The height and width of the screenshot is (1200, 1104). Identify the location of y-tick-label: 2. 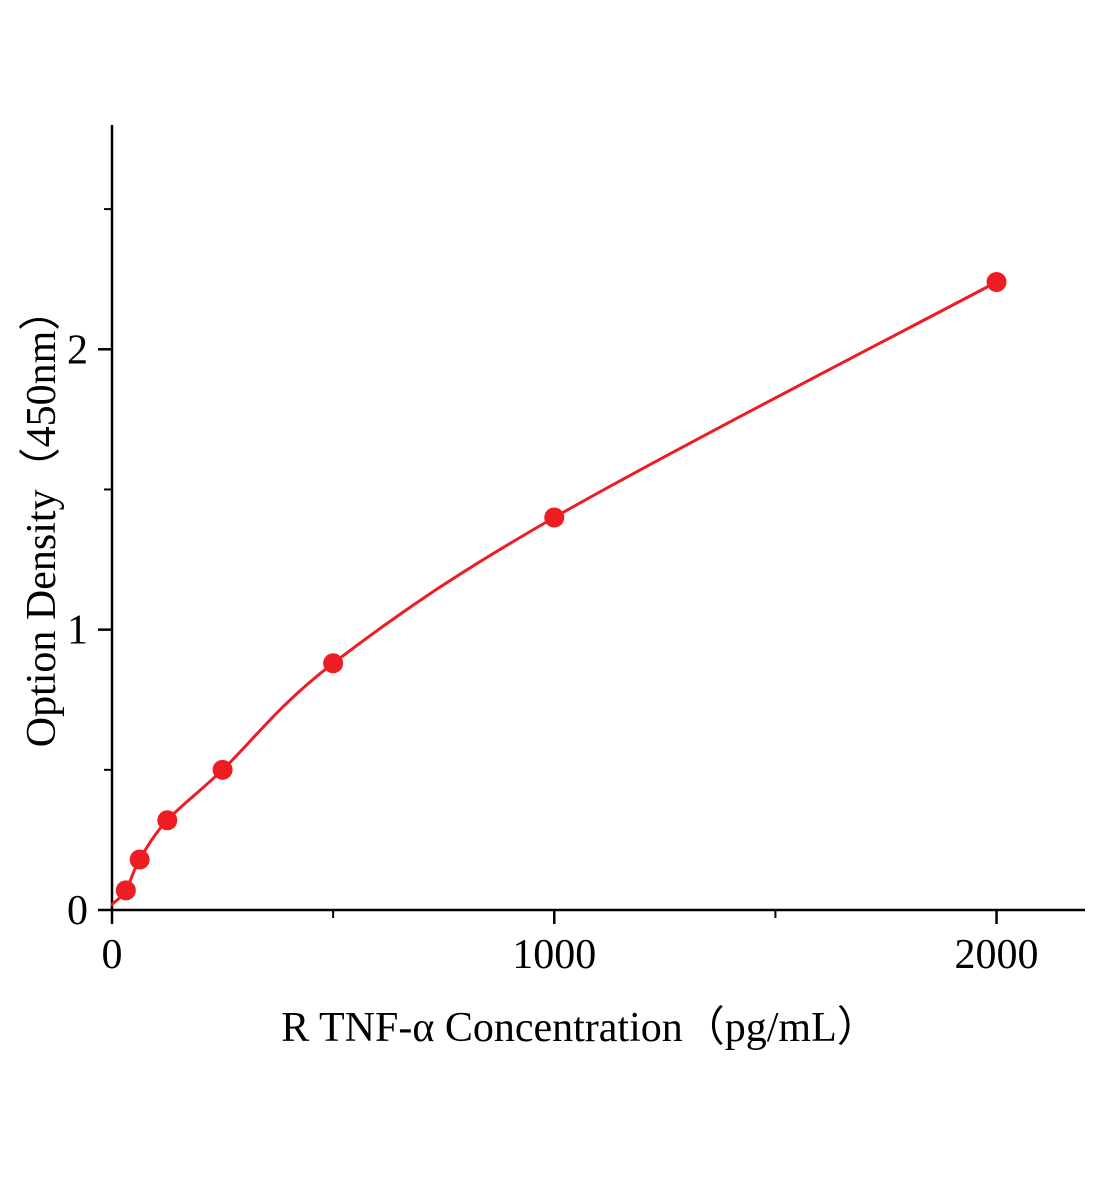
(77, 350).